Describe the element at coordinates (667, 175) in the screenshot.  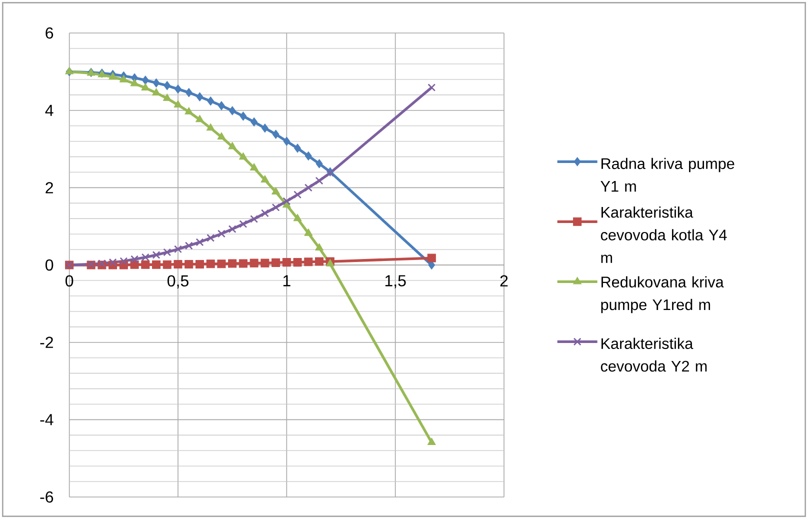
I see `legend-label: Radna kriva pumpe Y1 m` at that location.